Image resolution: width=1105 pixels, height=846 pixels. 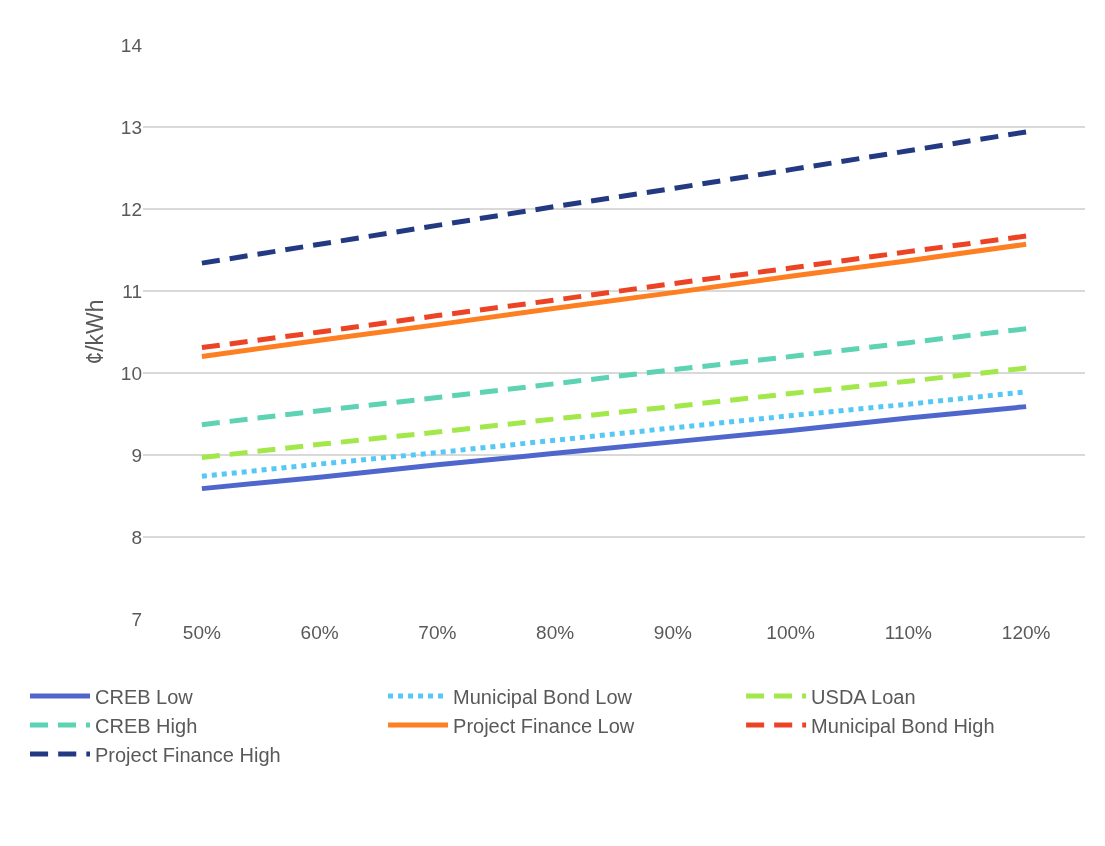 I want to click on x-tick-label: 60%, so click(x=319, y=632).